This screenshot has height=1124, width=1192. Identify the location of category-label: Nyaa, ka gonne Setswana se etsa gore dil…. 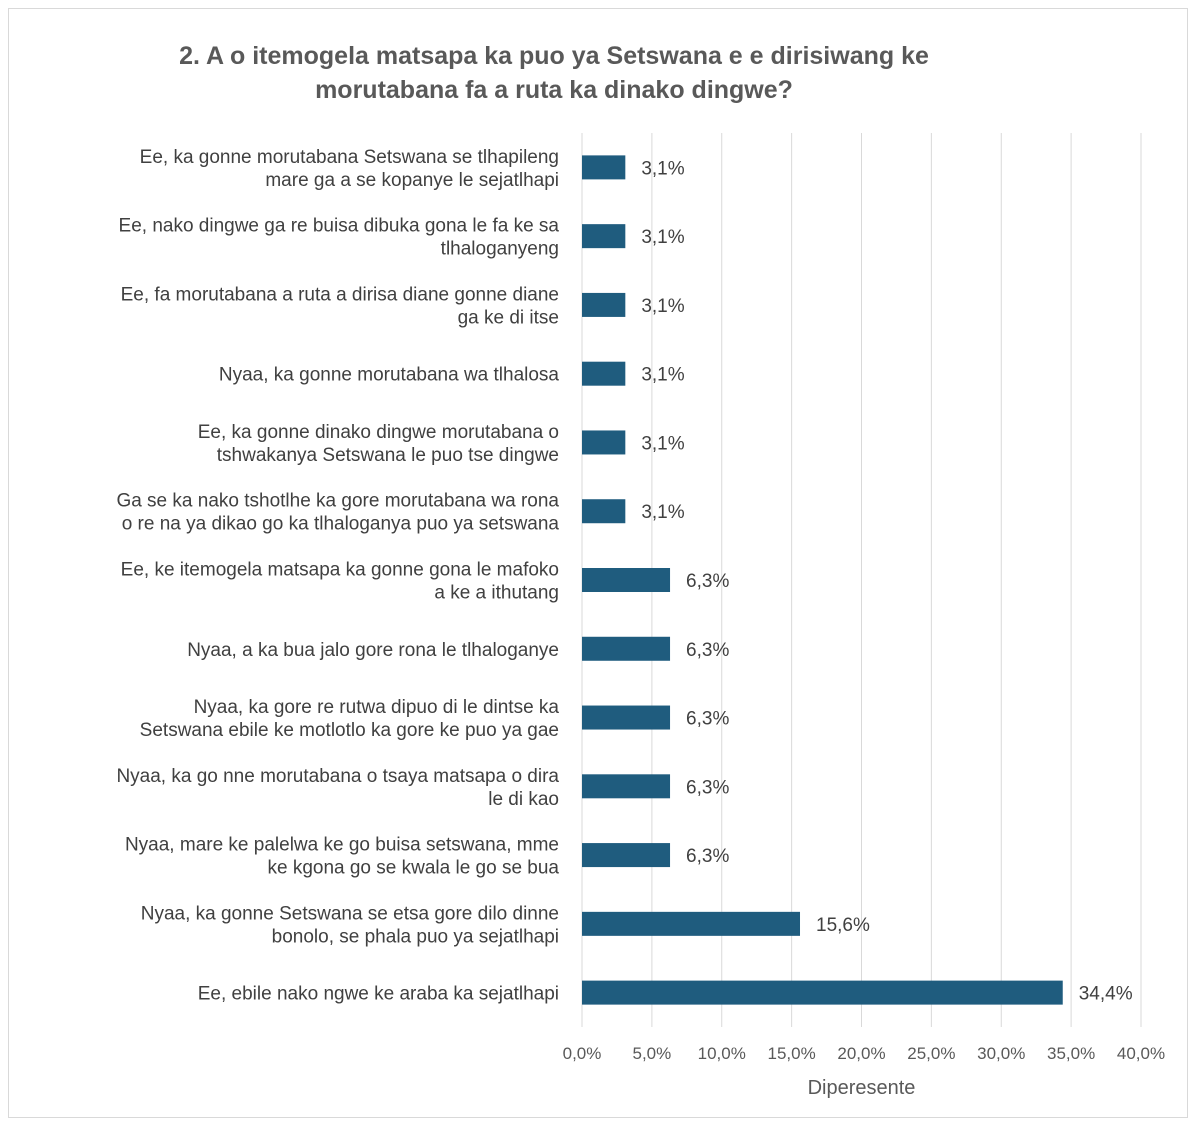
(350, 913).